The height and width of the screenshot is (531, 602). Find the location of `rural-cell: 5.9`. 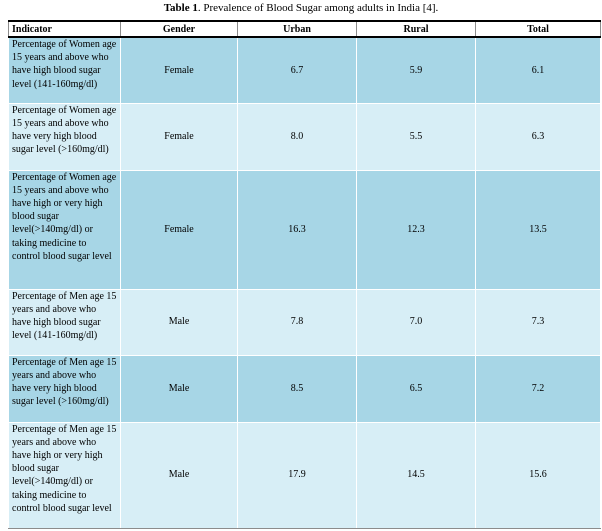

rural-cell: 5.9 is located at coordinates (416, 70).